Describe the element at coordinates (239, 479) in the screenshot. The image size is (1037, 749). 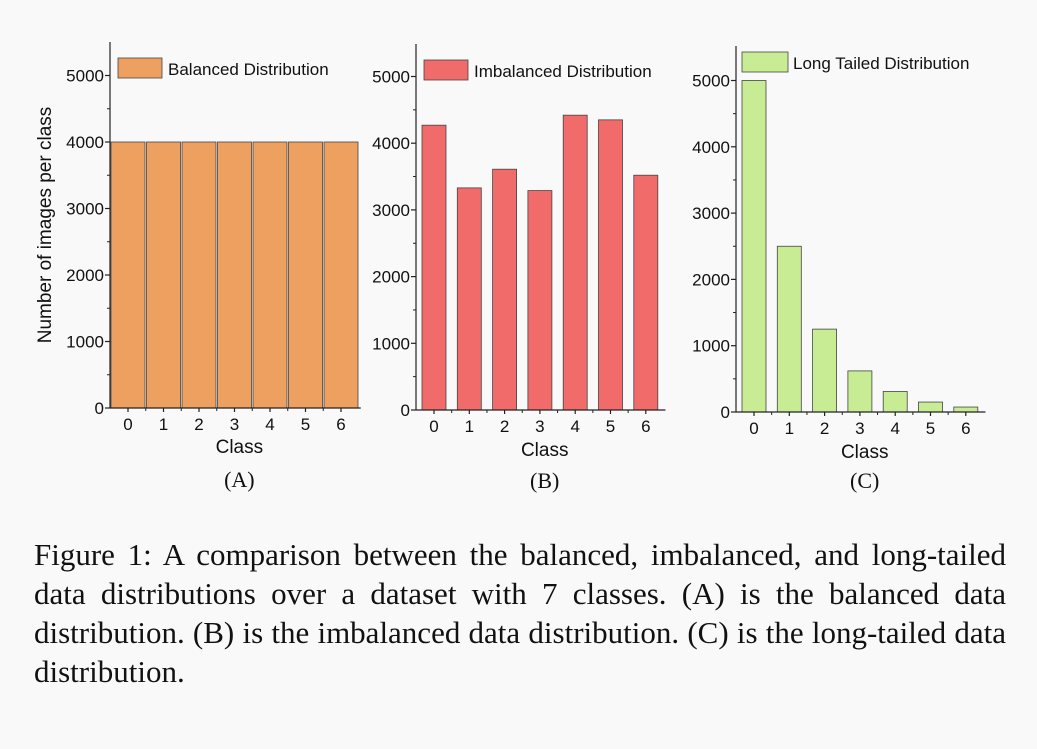
I see `panel-label: (A)` at that location.